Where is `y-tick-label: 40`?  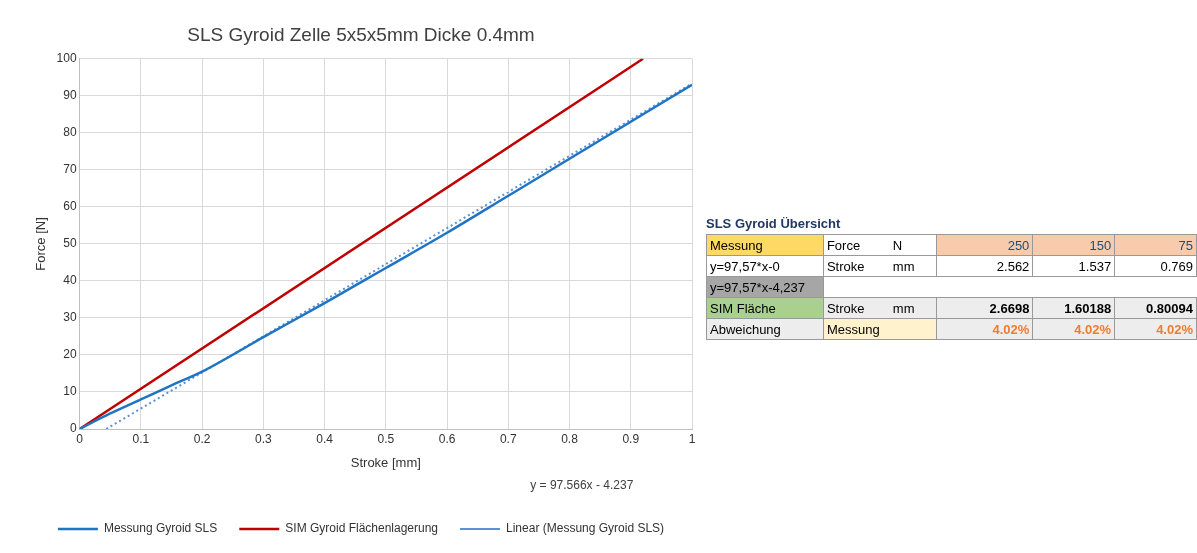 y-tick-label: 40 is located at coordinates (70, 280).